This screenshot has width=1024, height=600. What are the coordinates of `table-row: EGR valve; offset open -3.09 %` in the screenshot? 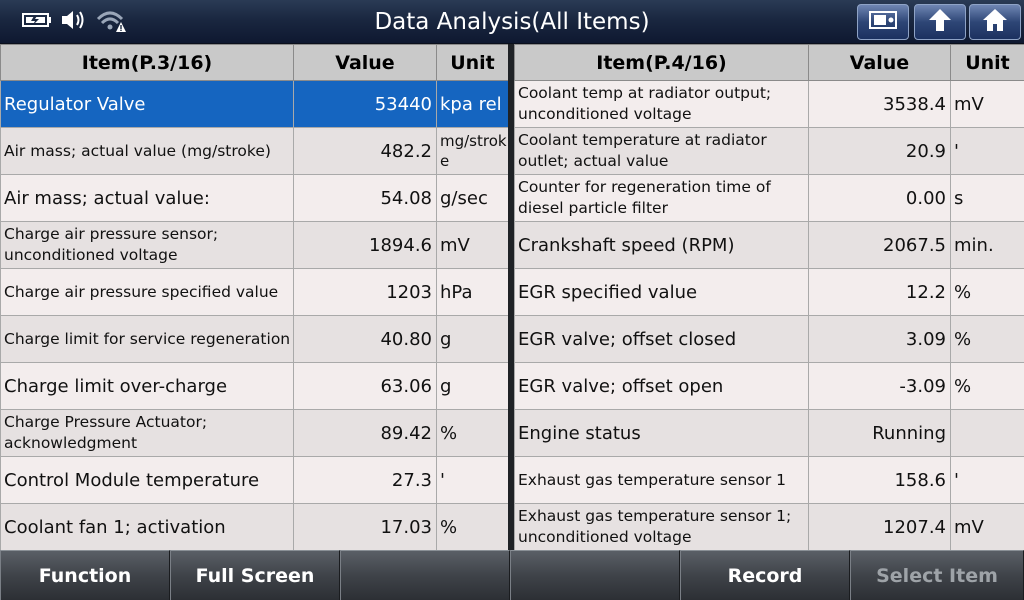 It's located at (769, 386).